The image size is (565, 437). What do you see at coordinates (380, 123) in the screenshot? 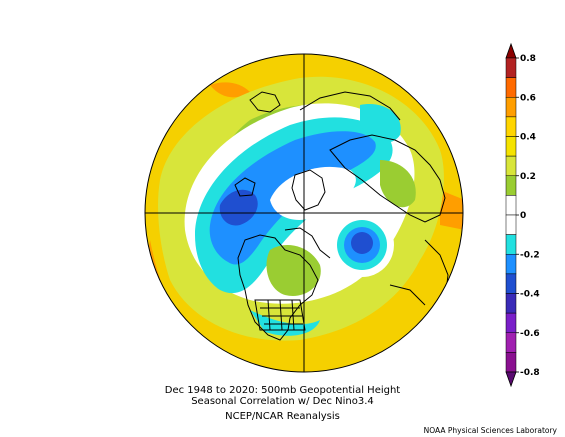
I see `field-east-cyan` at bounding box center [380, 123].